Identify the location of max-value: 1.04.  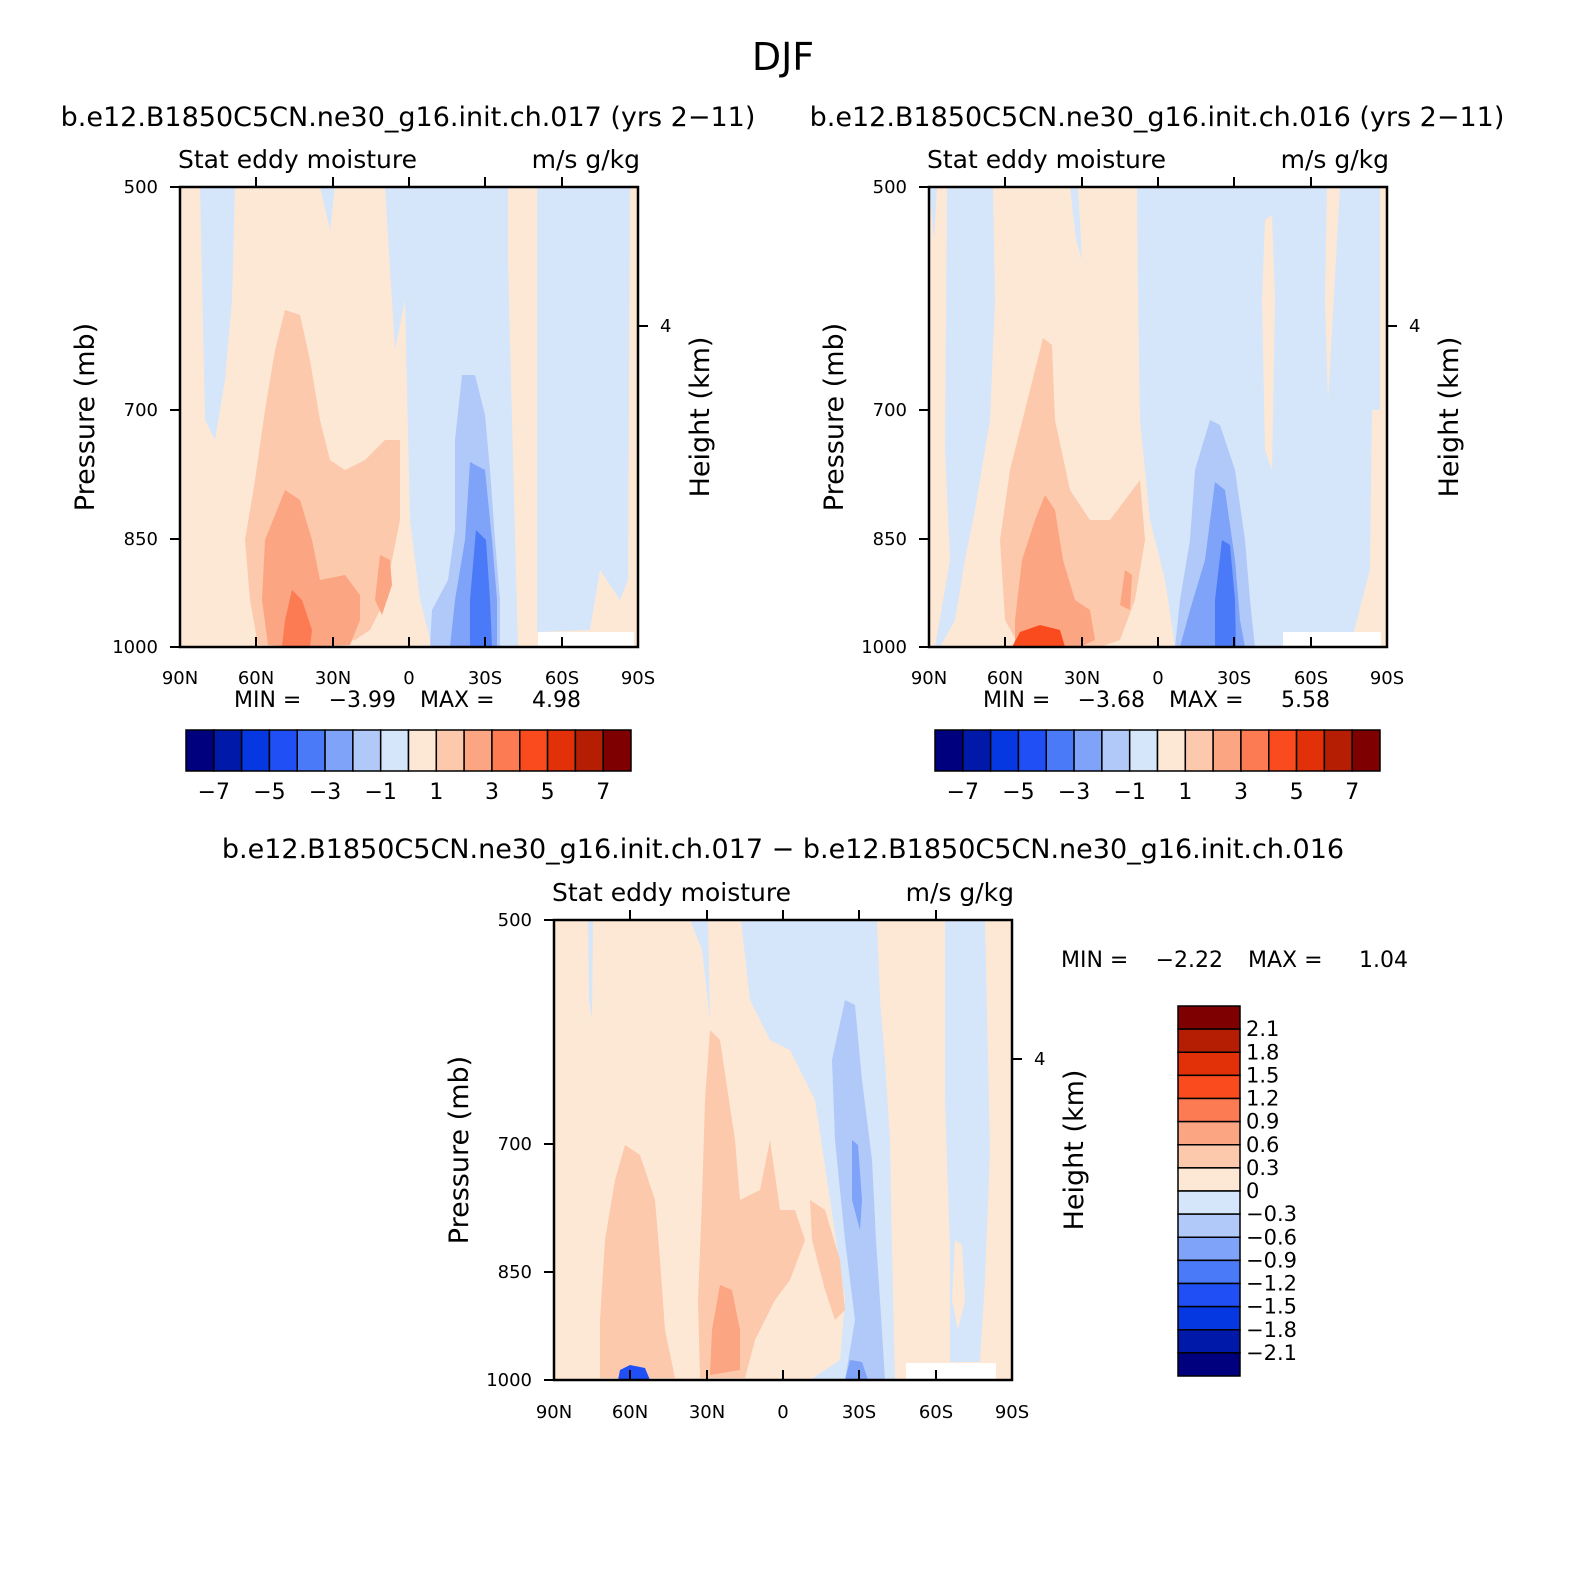
(1383, 960).